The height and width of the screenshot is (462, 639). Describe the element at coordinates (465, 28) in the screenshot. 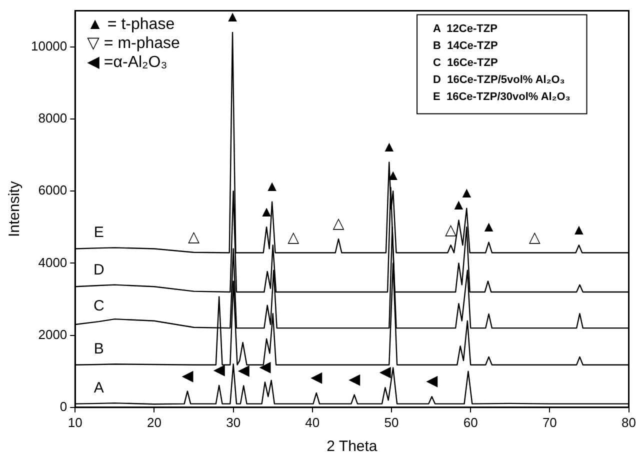

I see `annotation: A 12Ce-TZP` at that location.